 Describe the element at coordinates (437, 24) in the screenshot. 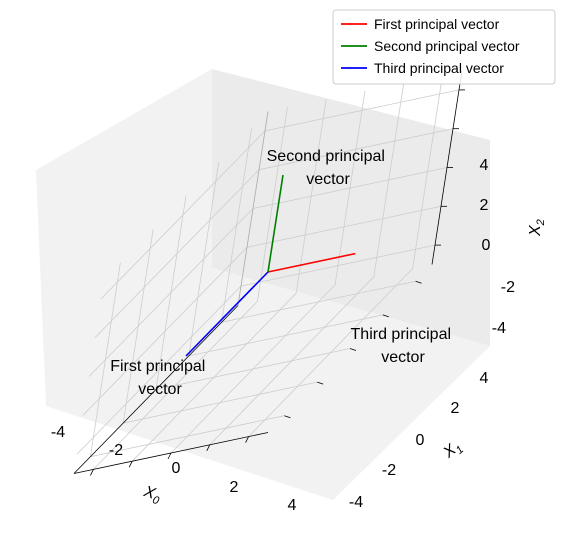

I see `legend-label-first: First principal vector` at that location.